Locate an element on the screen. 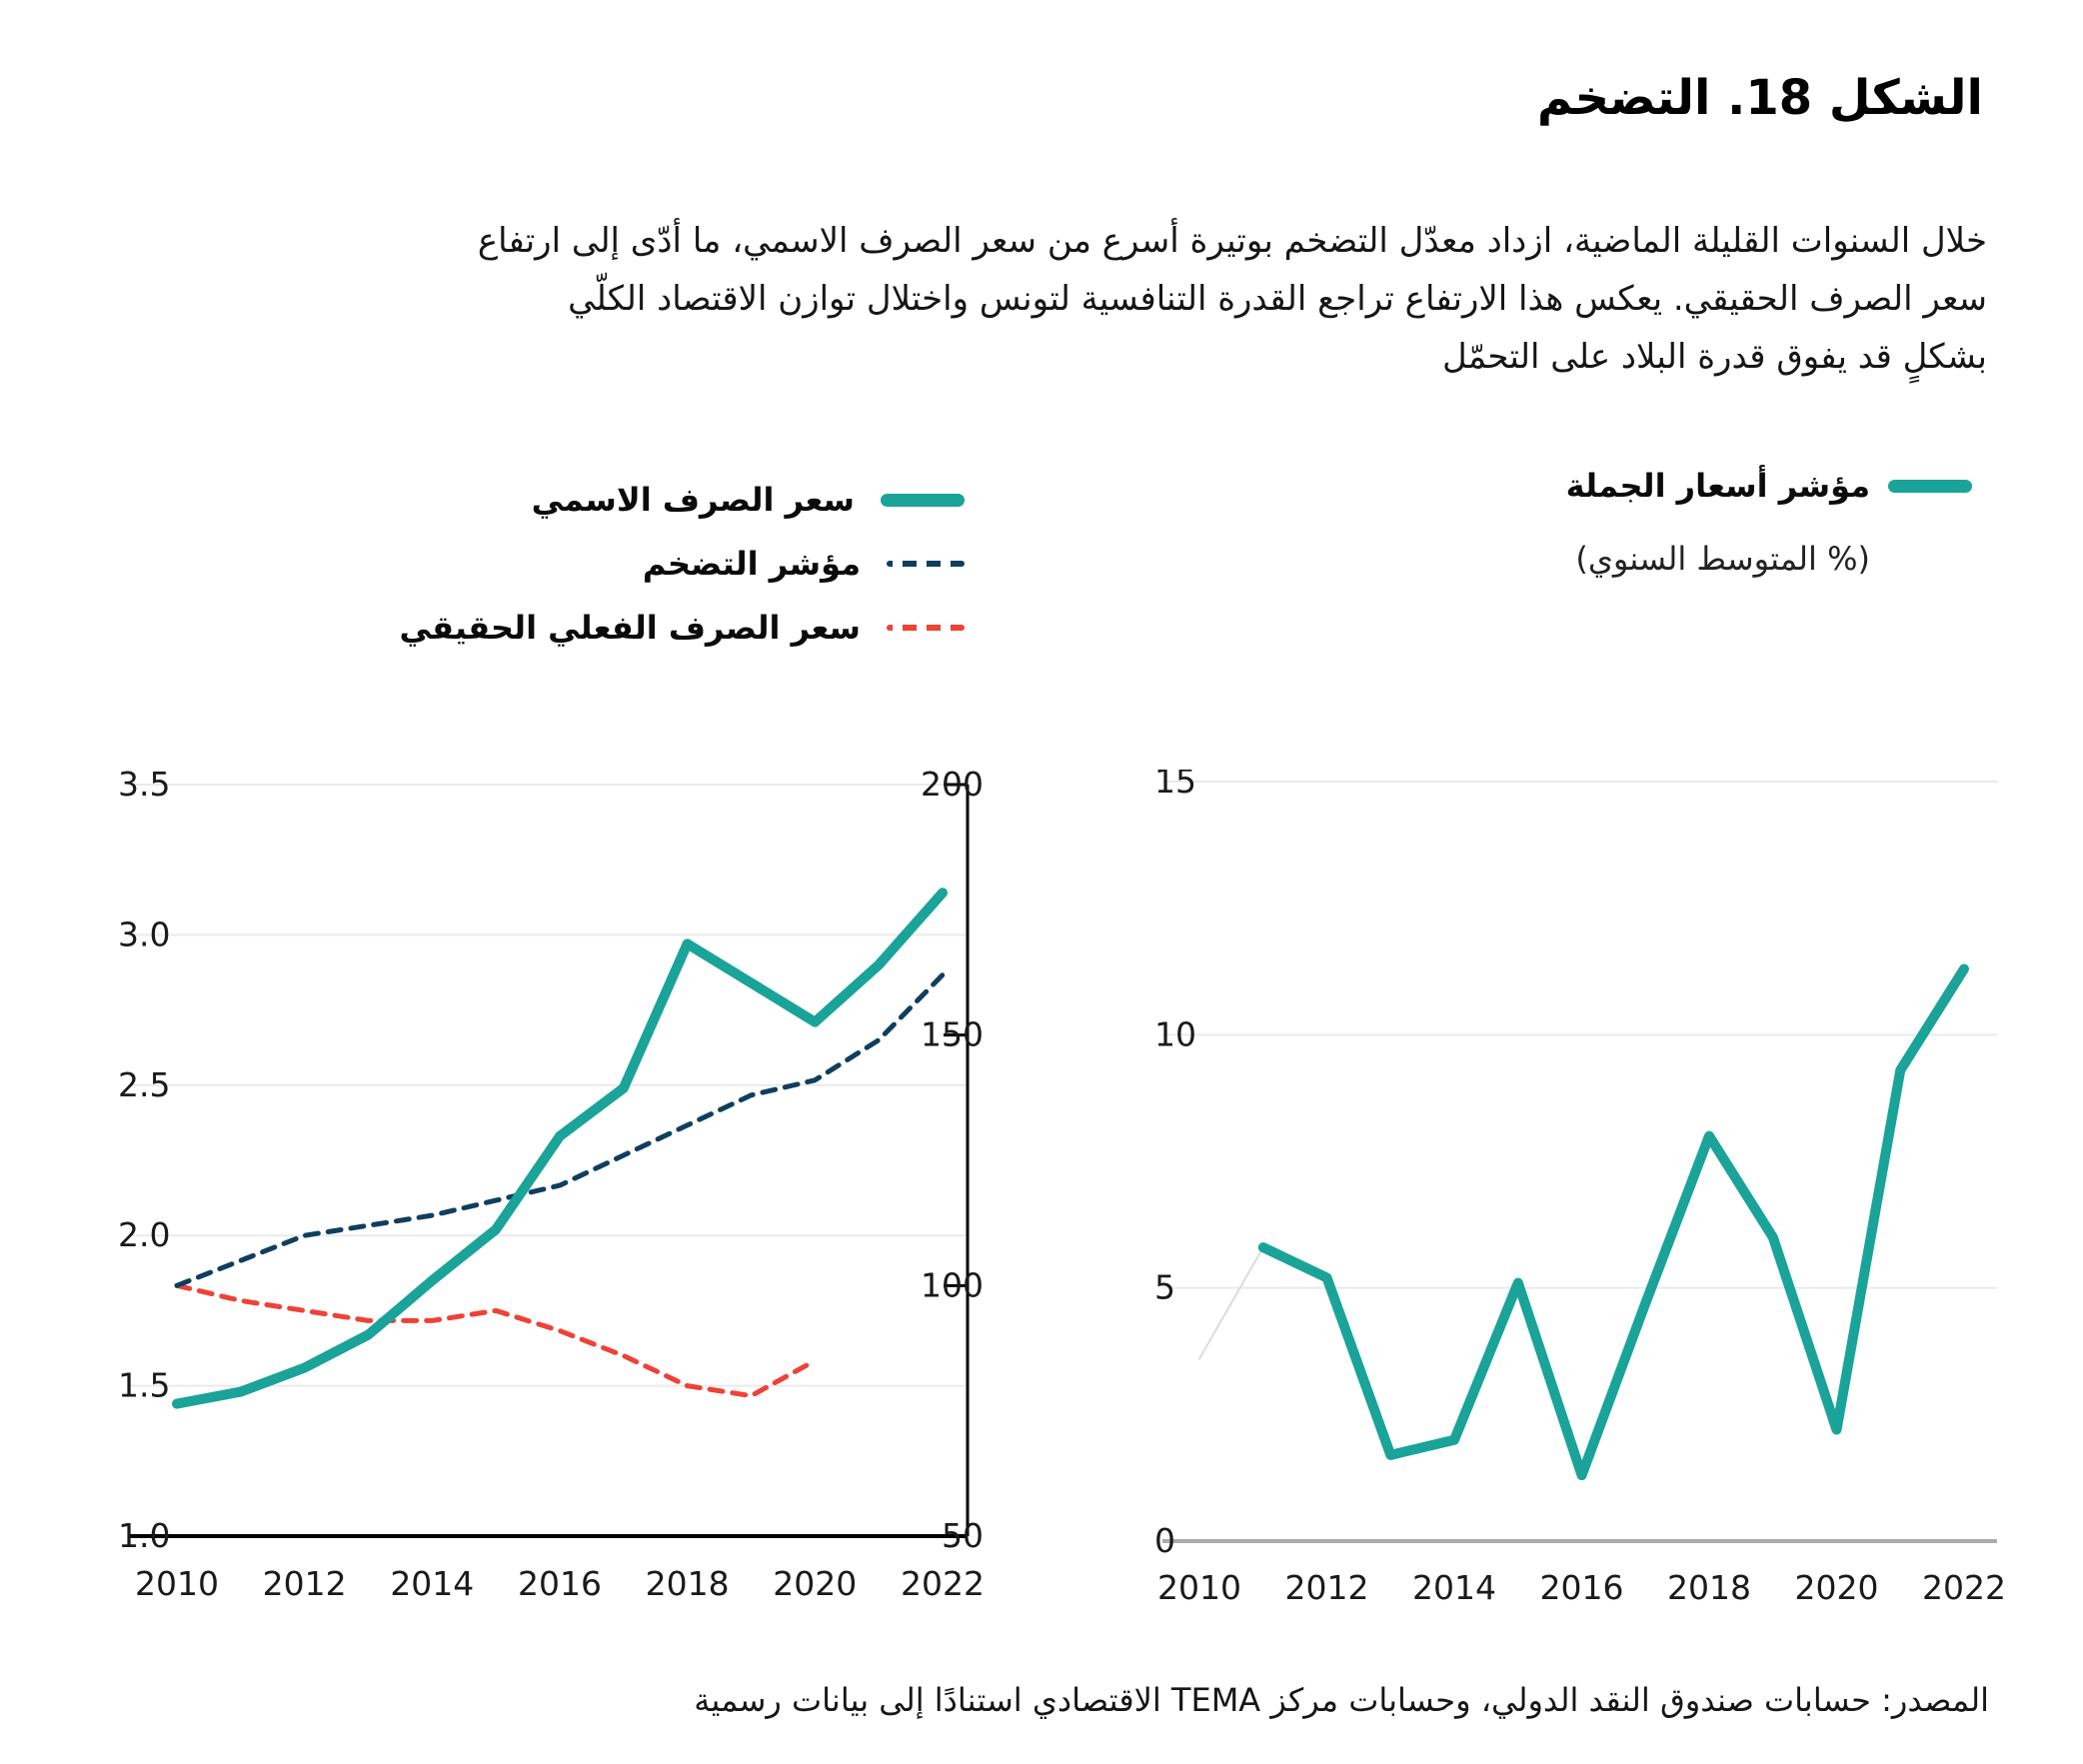  inflation-index-line is located at coordinates (560, 1130).